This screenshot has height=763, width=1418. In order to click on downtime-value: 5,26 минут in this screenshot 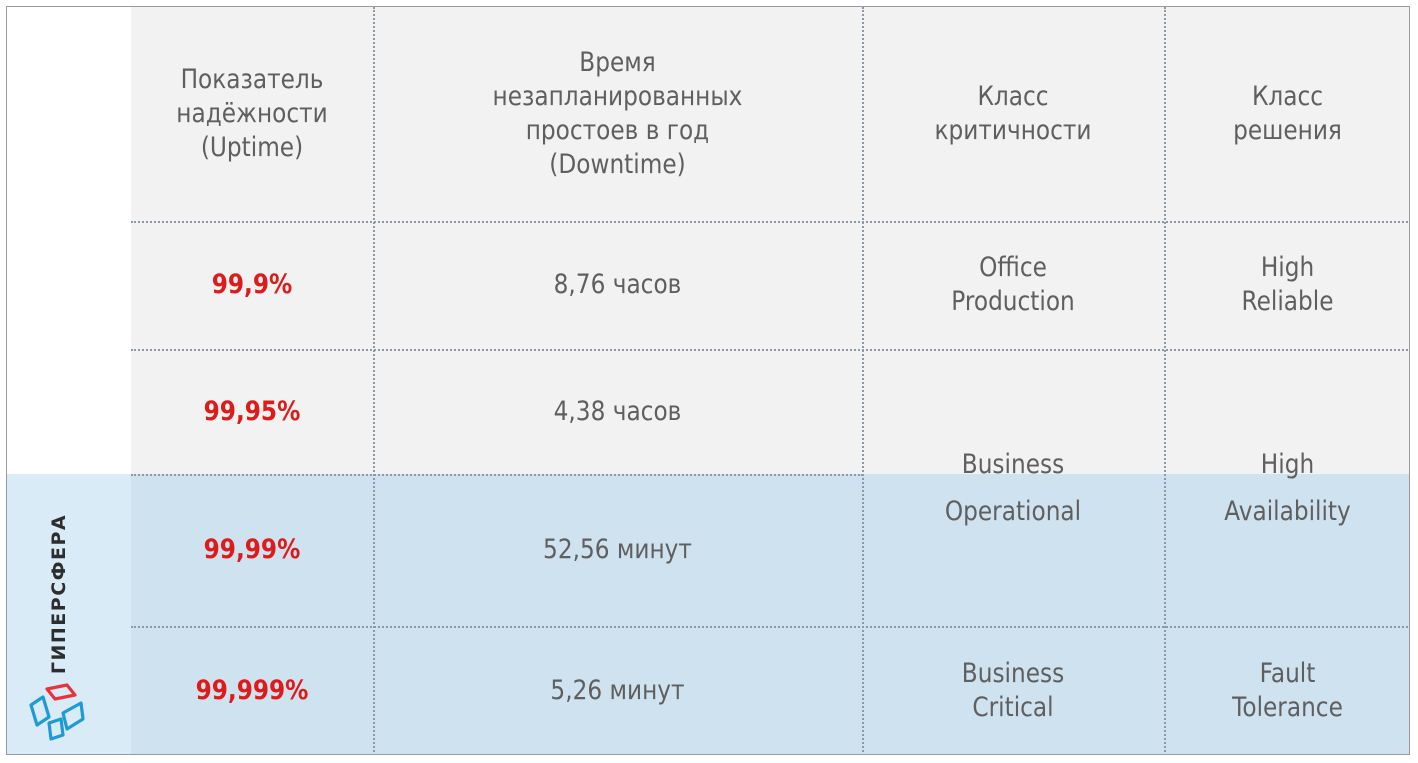, I will do `click(617, 690)`.